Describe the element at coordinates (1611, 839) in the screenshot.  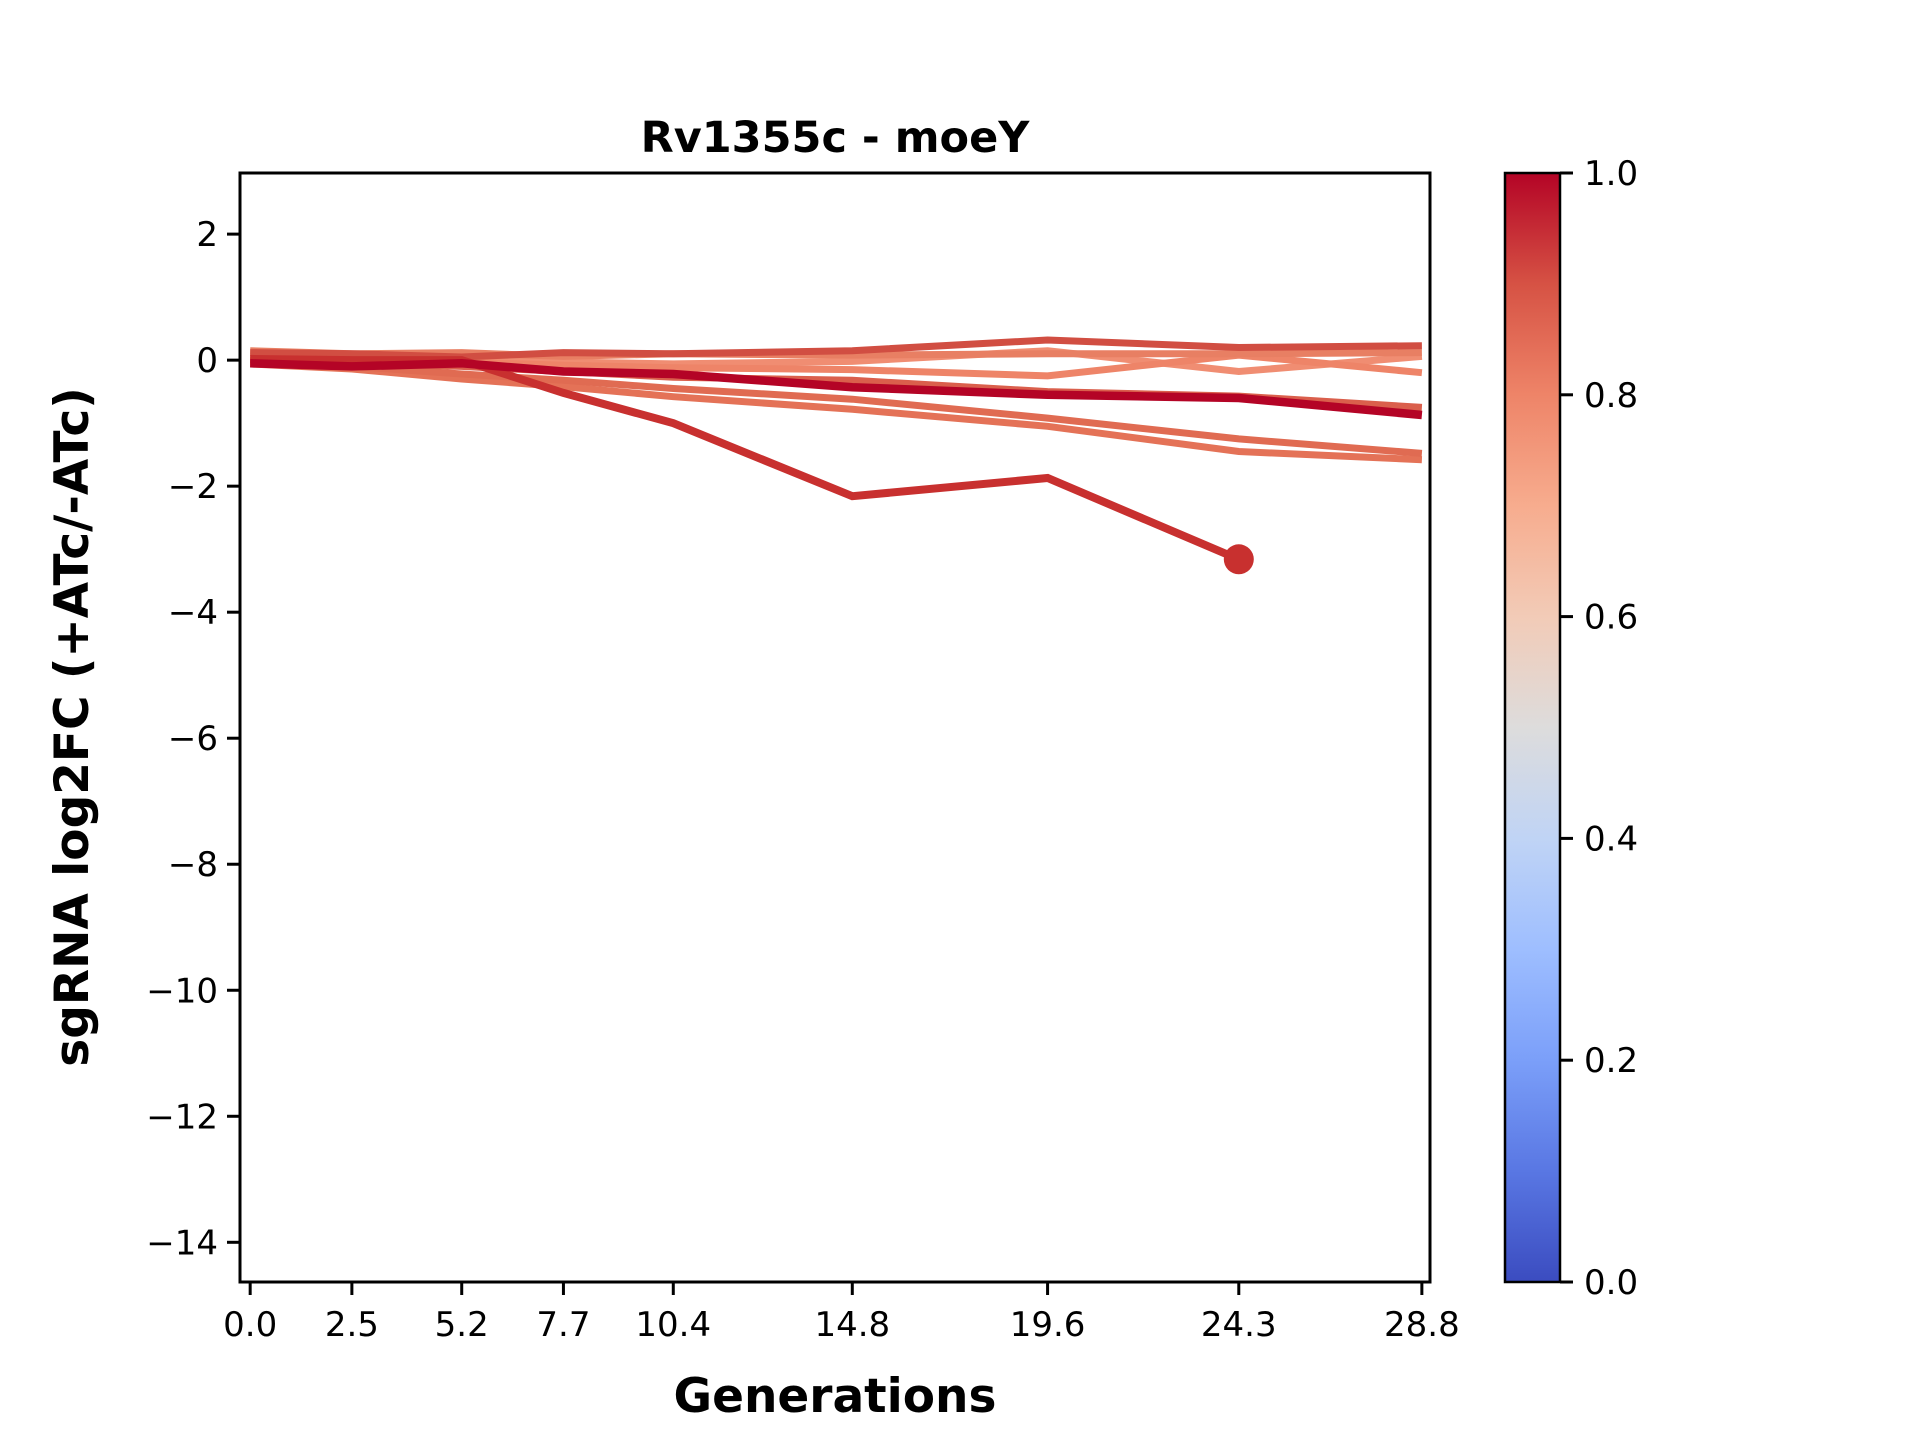
I see `colorbar-tick-label: 0.4` at that location.